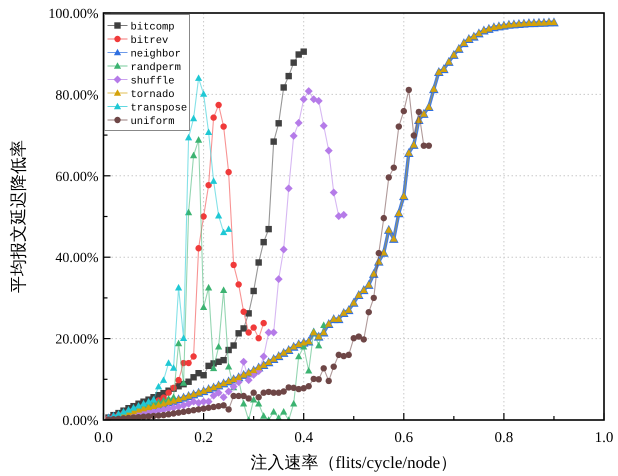  What do you see at coordinates (152, 28) in the screenshot?
I see `legend-label: bitcomp` at bounding box center [152, 28].